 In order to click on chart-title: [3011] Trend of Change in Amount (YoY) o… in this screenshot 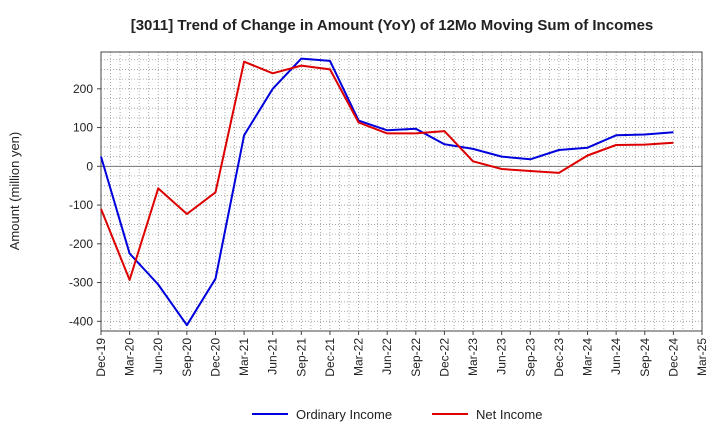, I will do `click(392, 25)`.